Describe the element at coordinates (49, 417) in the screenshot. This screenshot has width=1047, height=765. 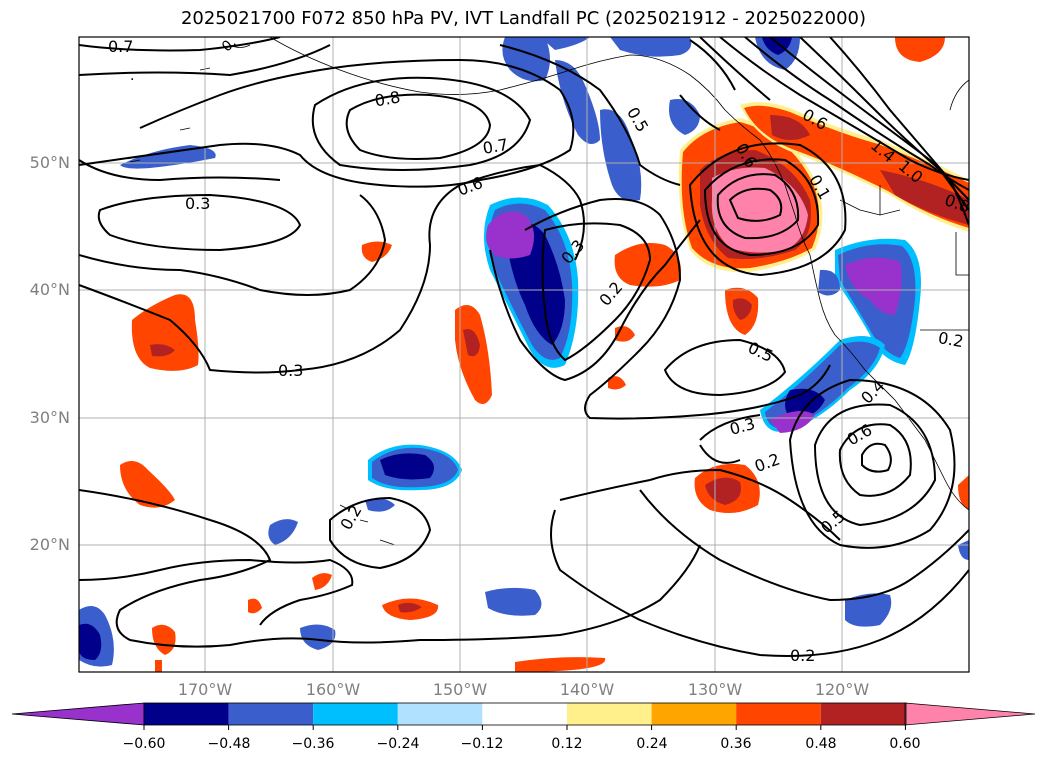
I see `lat-label-30n: 30°N` at that location.